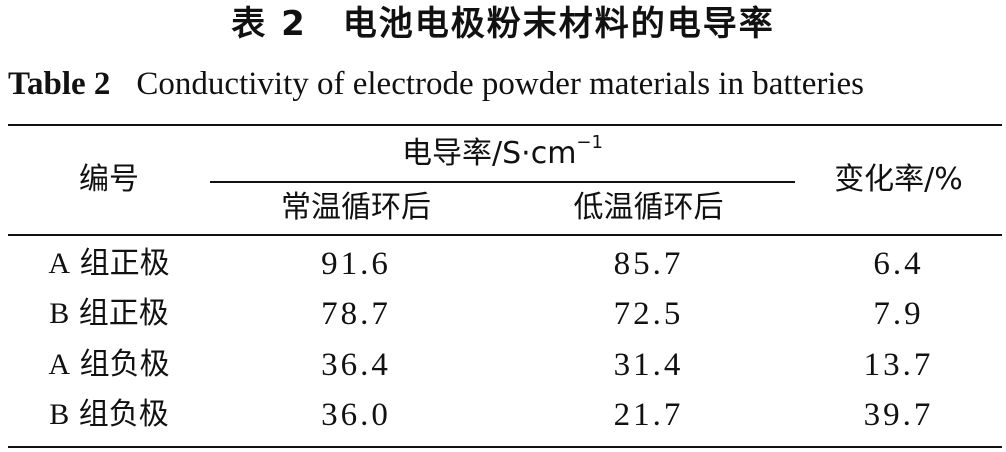 The width and height of the screenshot is (1006, 452). Describe the element at coordinates (589, 142) in the screenshot. I see `header-conductivity-exponent: −1` at that location.